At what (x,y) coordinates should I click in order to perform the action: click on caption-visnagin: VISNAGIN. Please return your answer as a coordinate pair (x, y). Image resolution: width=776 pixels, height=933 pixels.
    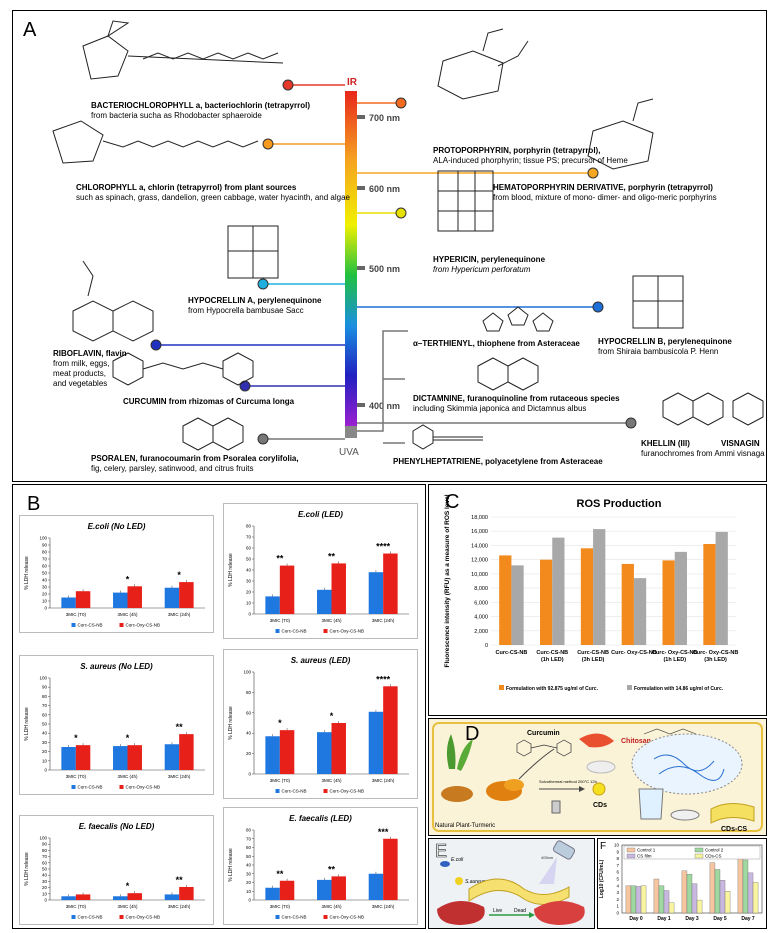
    Looking at the image, I should click on (740, 443).